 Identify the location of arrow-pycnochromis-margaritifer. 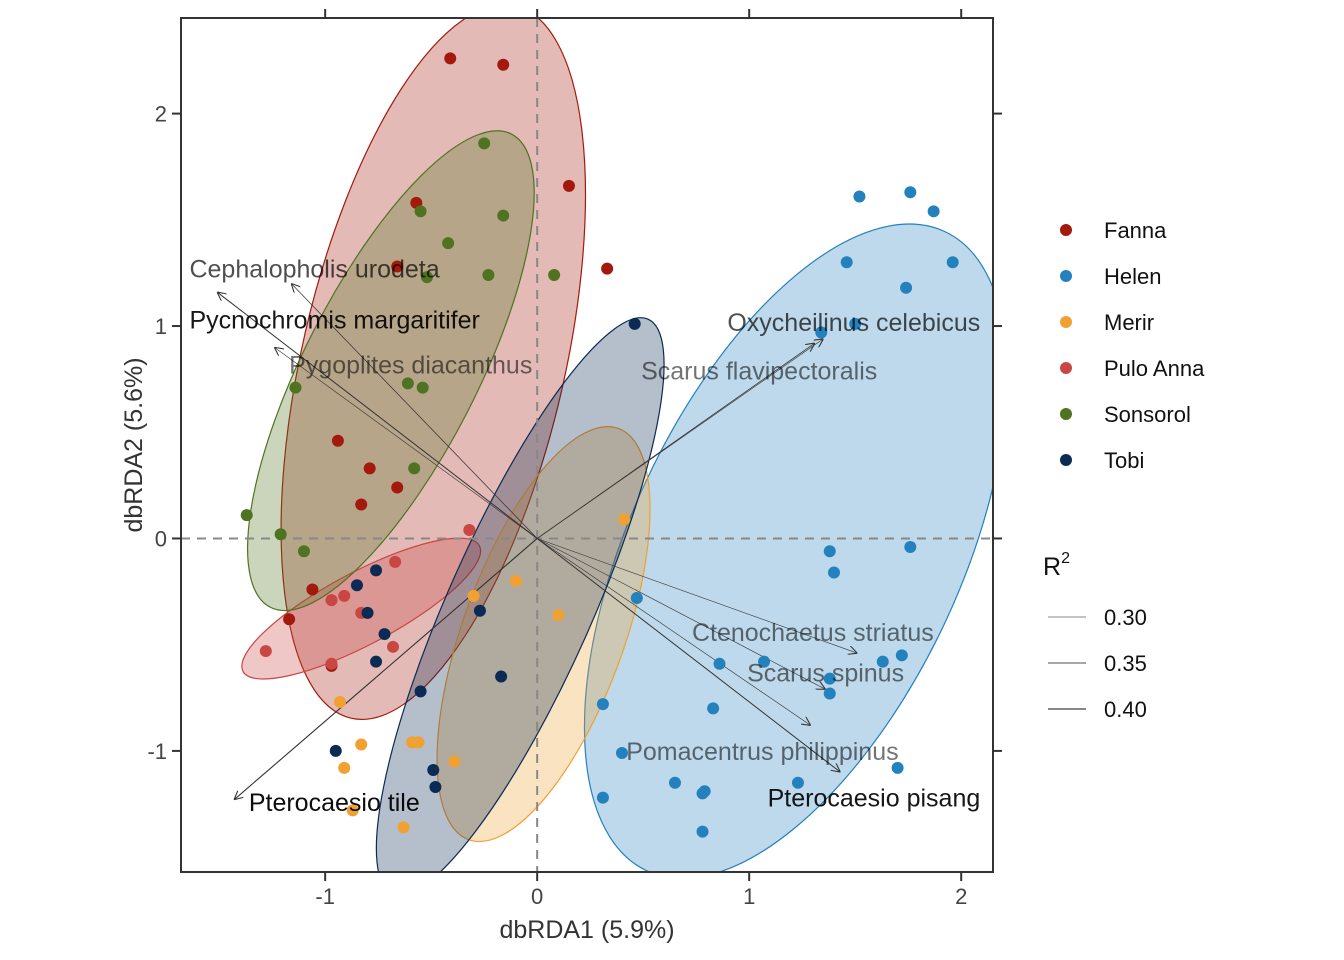
(377, 415).